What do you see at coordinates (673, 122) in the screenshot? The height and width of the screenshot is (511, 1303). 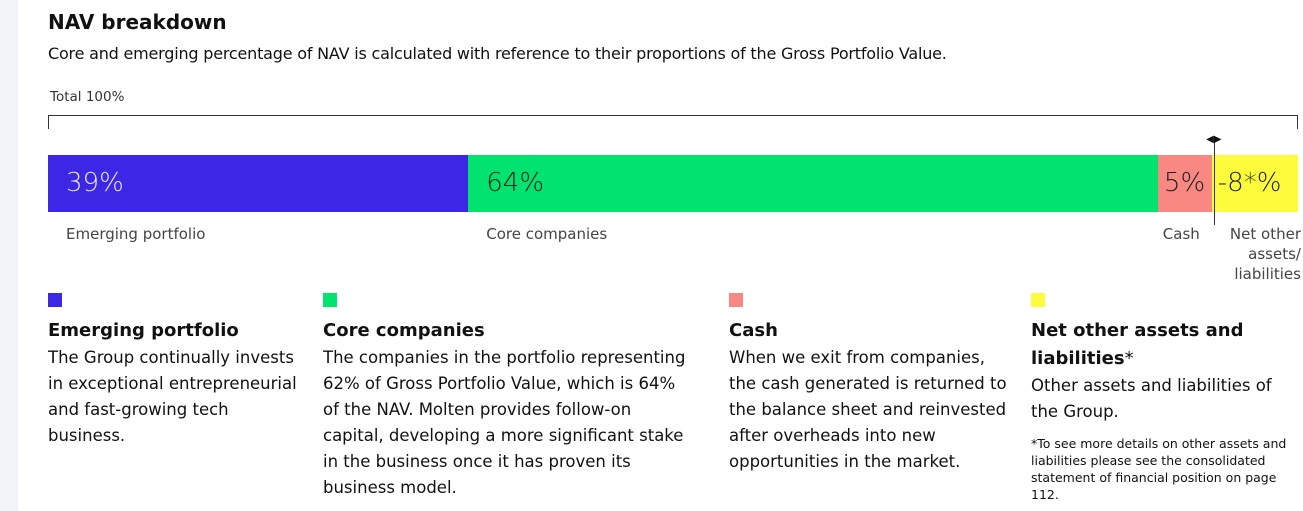 I see `total-bracket` at bounding box center [673, 122].